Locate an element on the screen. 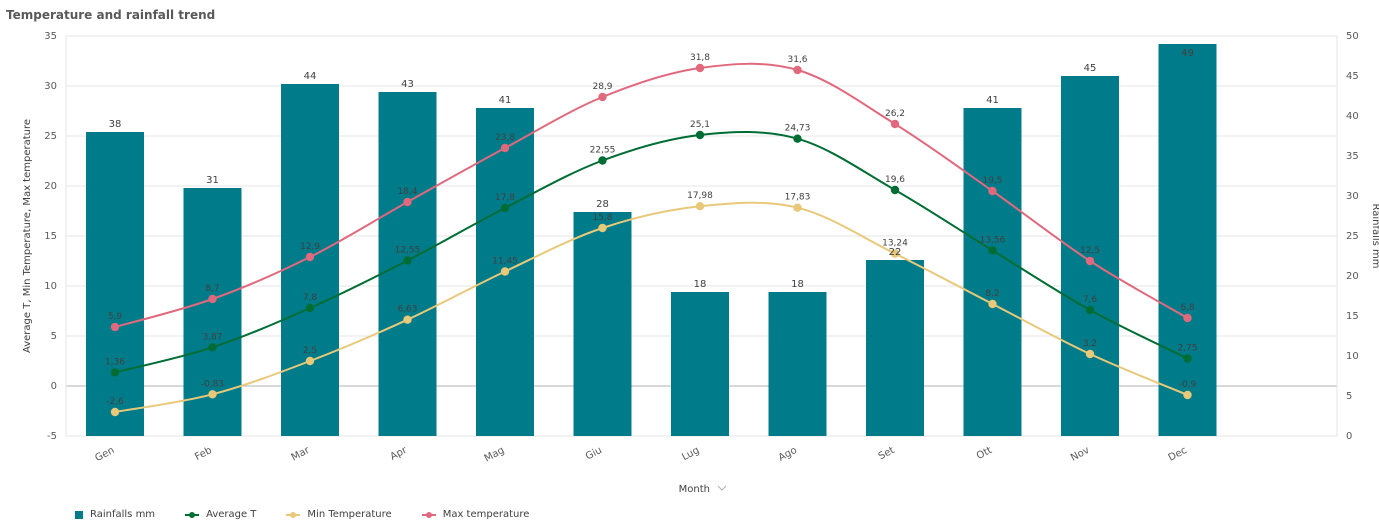  data-label-min-temperature: 11,45 is located at coordinates (505, 262).